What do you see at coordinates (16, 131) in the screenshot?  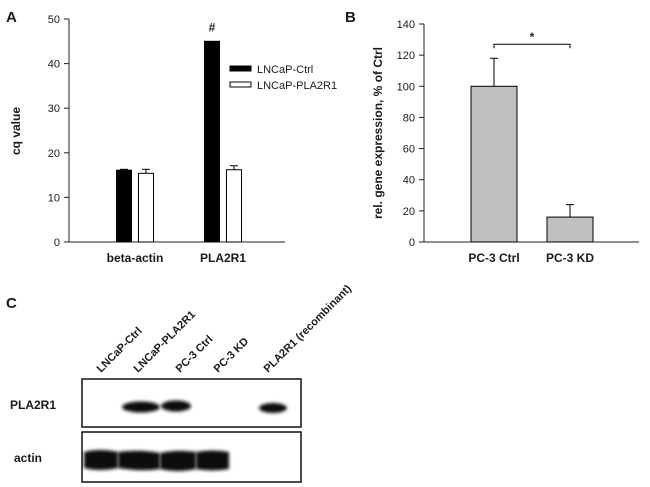 I see `panel-a-y-axis-label: cq value` at bounding box center [16, 131].